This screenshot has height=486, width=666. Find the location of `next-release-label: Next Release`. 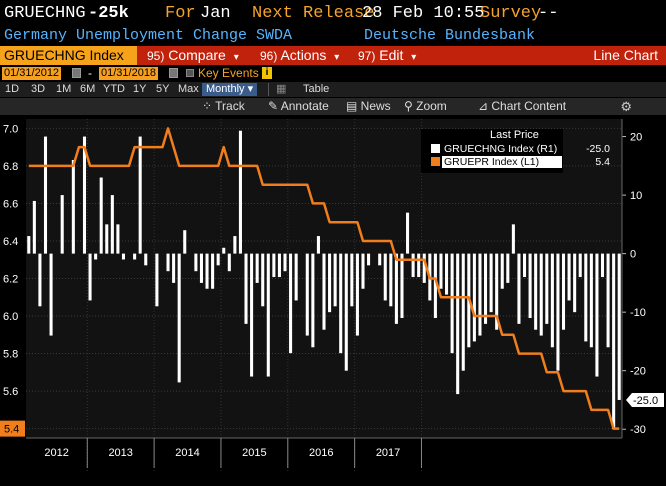

next-release-label: Next Release is located at coordinates (313, 13).